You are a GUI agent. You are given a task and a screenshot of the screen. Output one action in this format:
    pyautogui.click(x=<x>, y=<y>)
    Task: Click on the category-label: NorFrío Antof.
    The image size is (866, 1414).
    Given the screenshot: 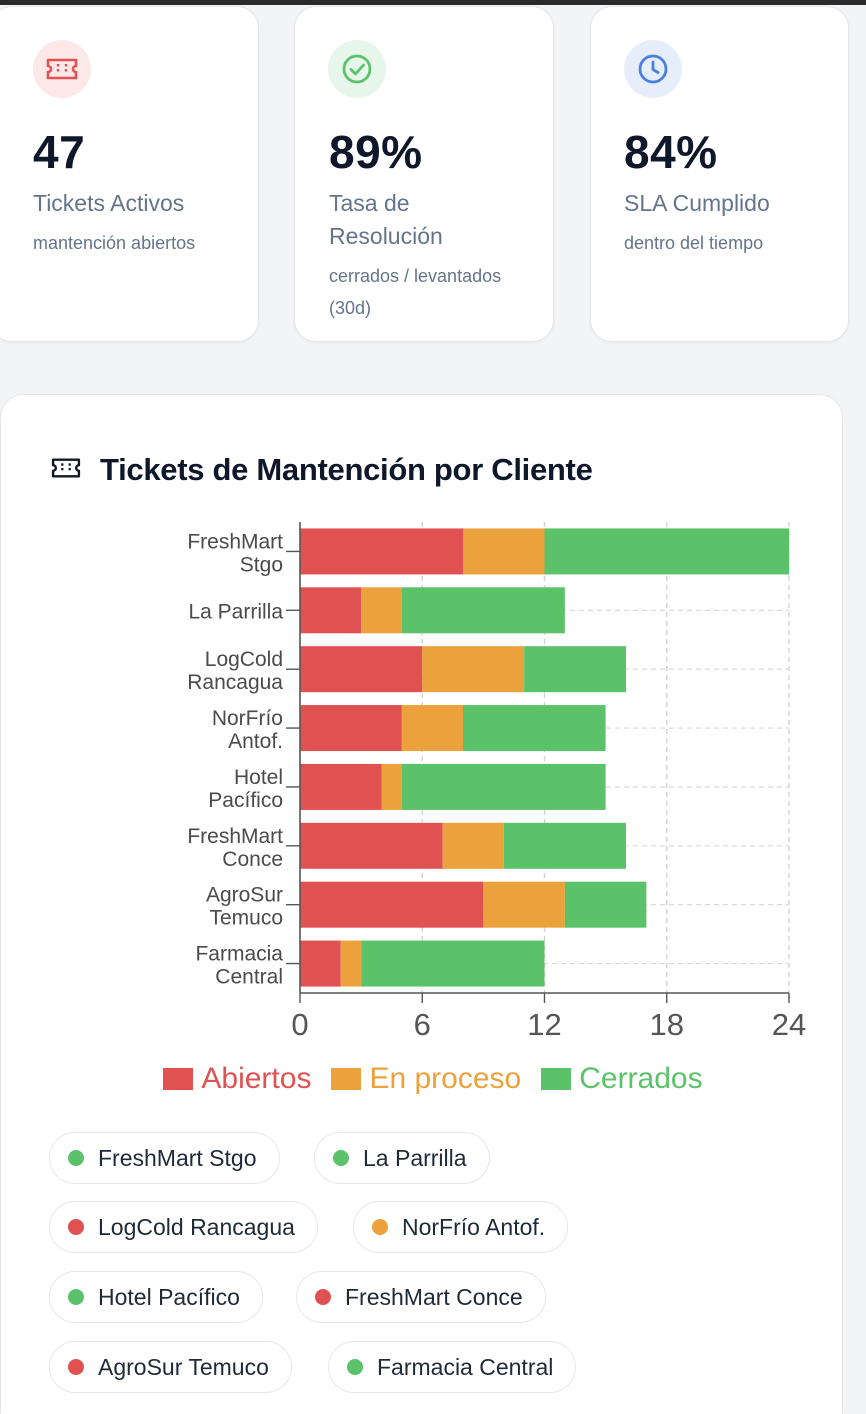 What is the action you would take?
    pyautogui.click(x=247, y=730)
    